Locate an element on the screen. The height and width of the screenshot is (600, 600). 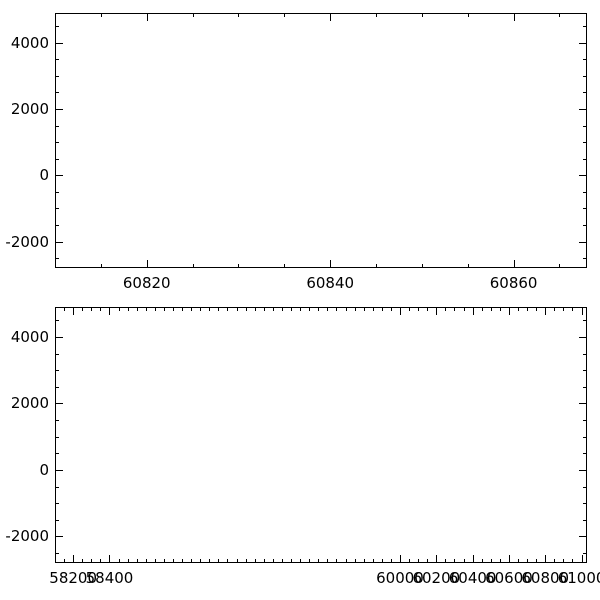
x-tick-label: 61000 is located at coordinates (578, 578).